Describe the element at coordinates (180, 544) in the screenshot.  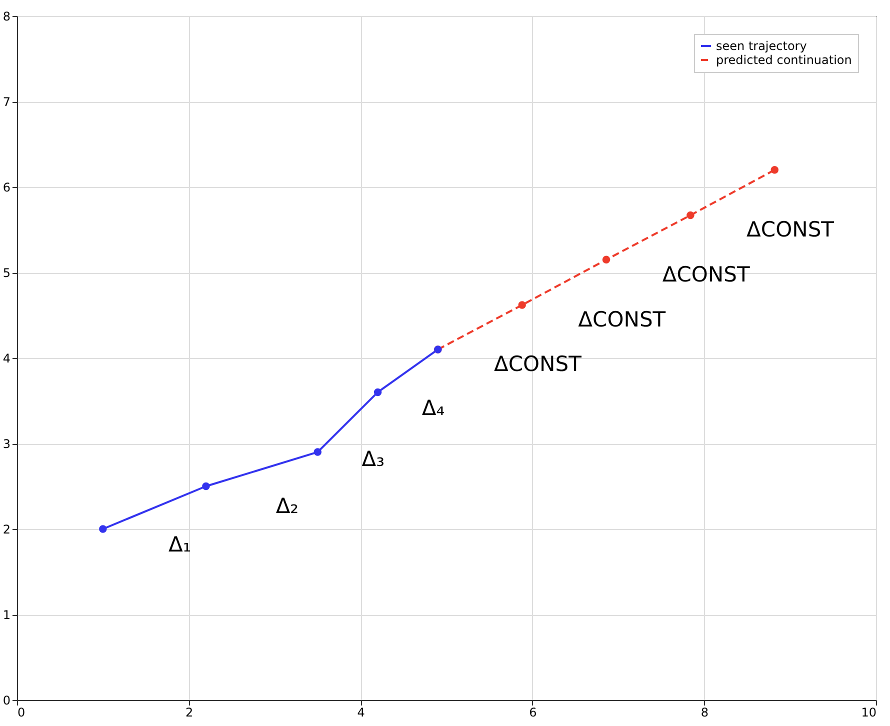
I see `annotation: Δ₁` at that location.